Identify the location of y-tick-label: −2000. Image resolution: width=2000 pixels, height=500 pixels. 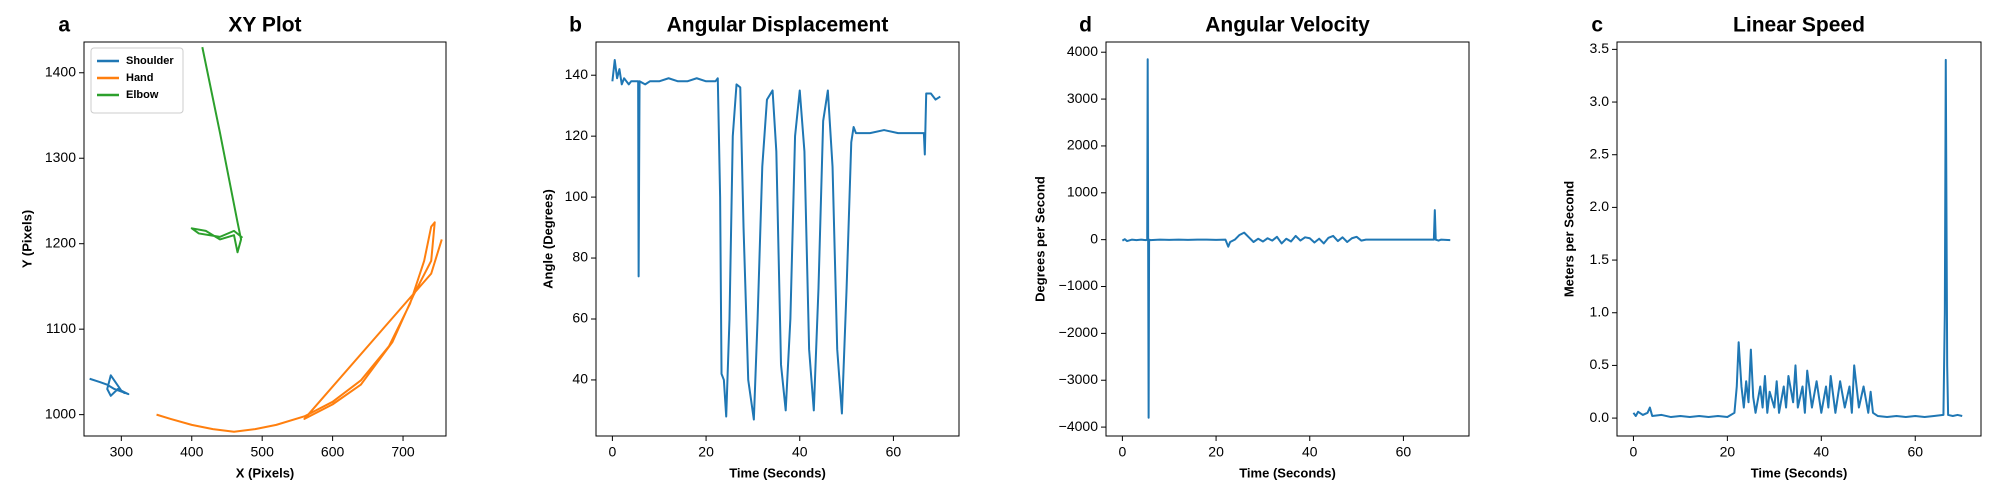
(1079, 332).